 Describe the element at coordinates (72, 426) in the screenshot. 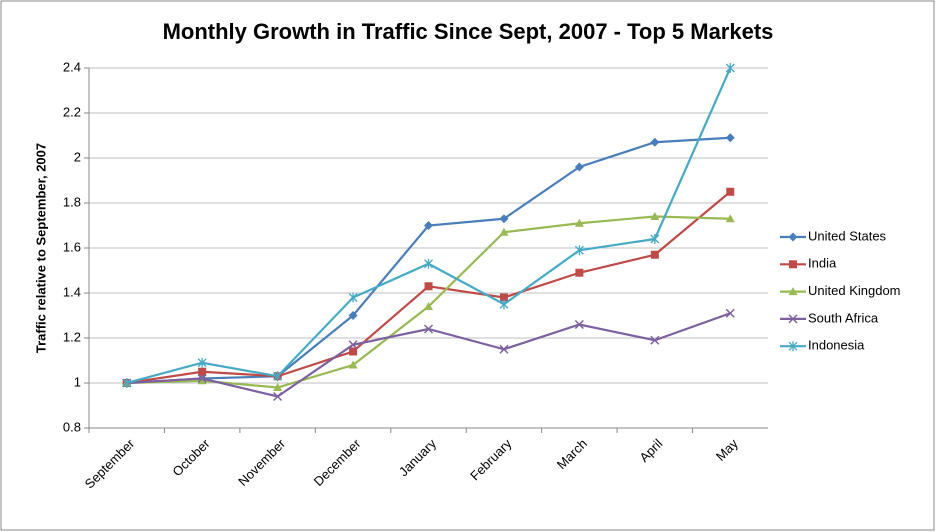

I see `y-tick-label: 0.8` at that location.